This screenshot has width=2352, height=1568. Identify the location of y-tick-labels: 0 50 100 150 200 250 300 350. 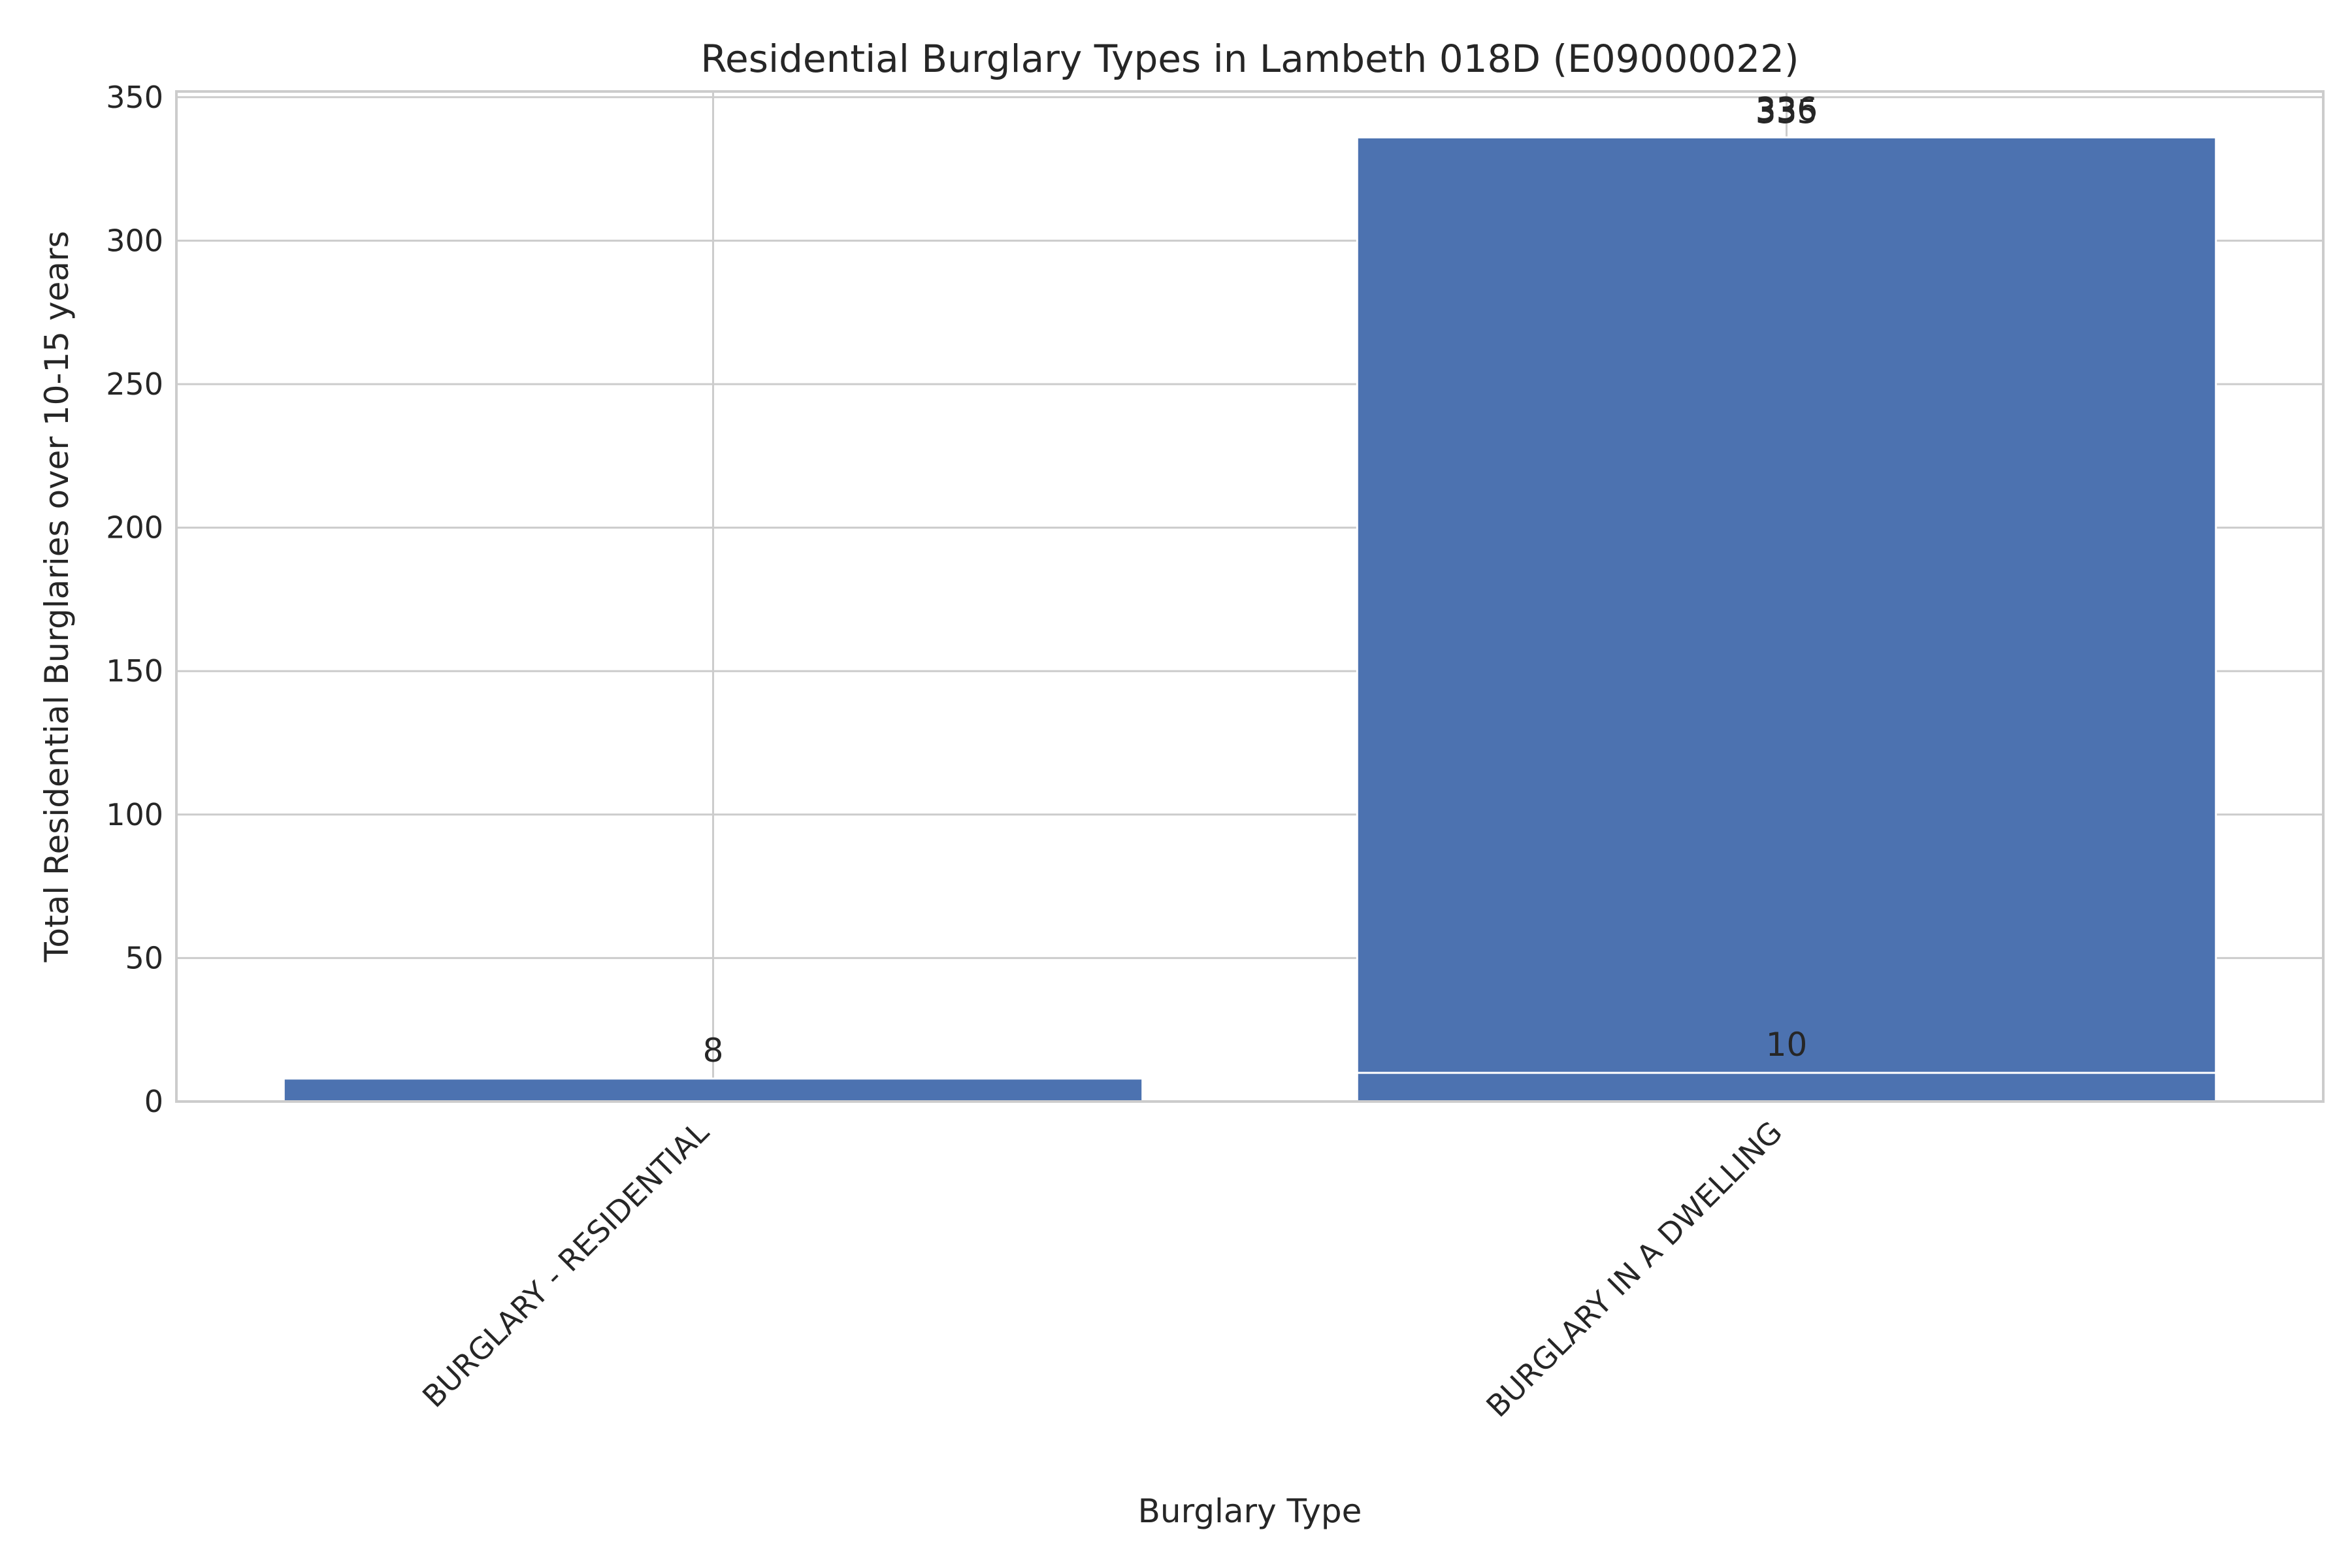
(134, 599).